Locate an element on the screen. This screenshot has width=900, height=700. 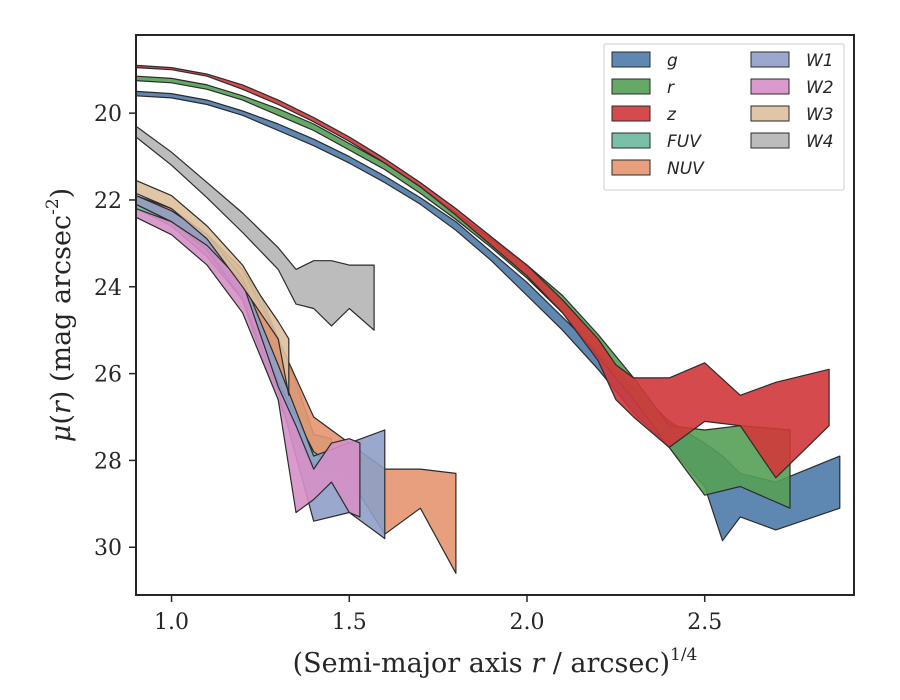
y-axis-label-text: μ(r) (mag arcsec-2) is located at coordinates (60, 315).